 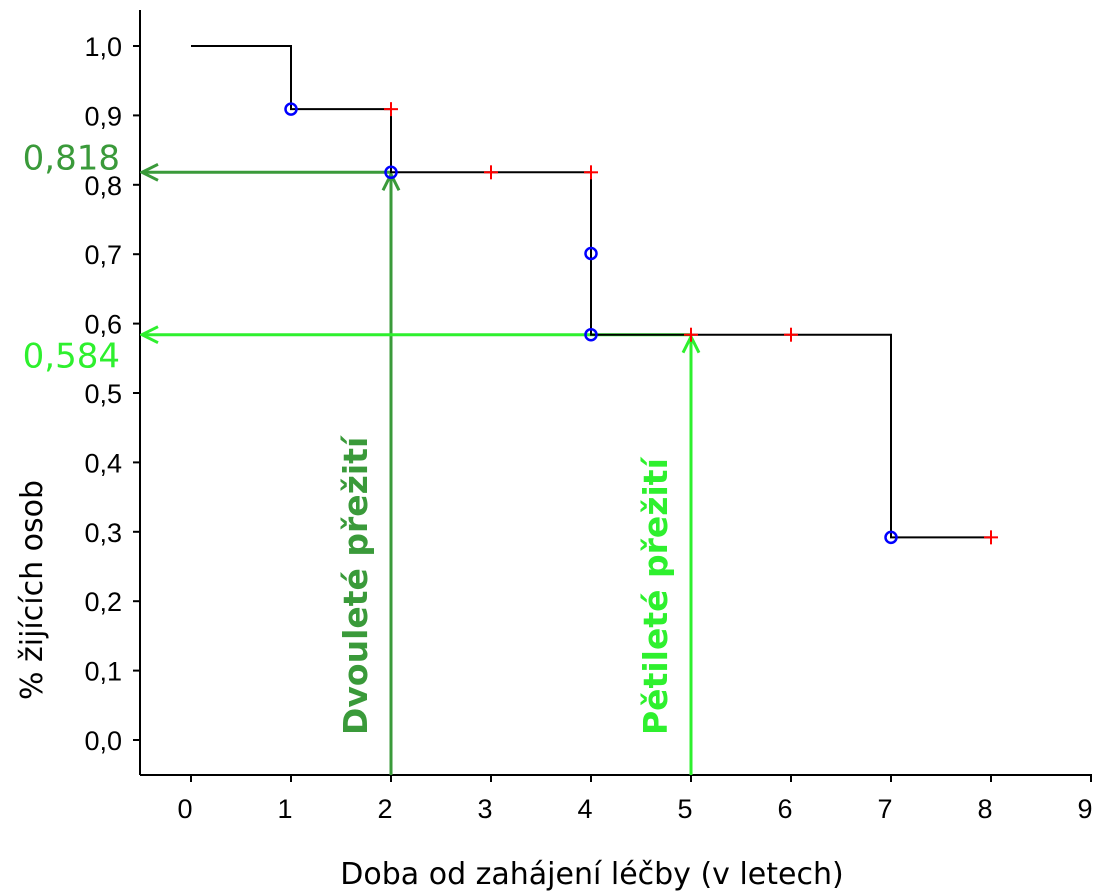 What do you see at coordinates (355, 585) in the screenshot?
I see `annotation-label: Dvouleté přežití` at bounding box center [355, 585].